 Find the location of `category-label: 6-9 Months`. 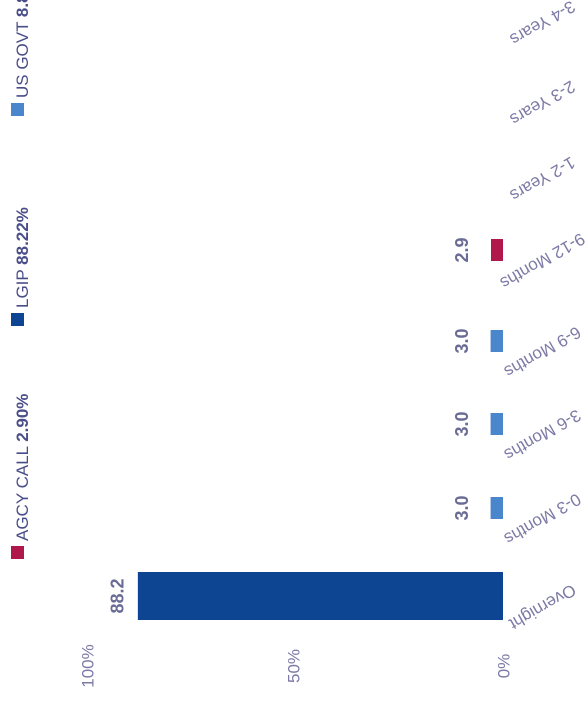

category-label: 6-9 Months is located at coordinates (542, 351).